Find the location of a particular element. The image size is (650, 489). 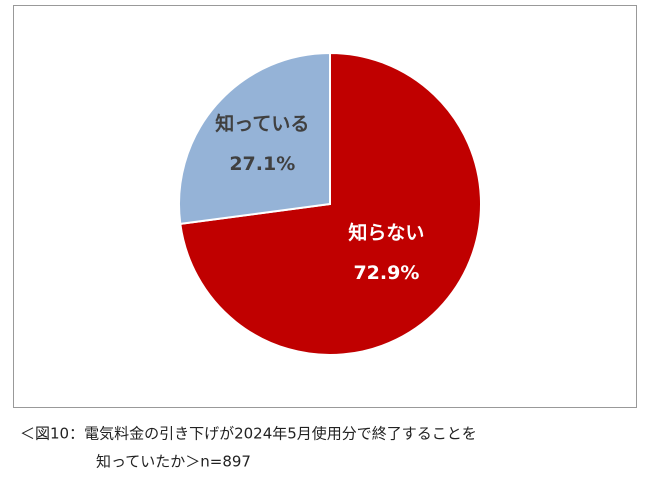

slice-label: 知っている is located at coordinates (262, 123).